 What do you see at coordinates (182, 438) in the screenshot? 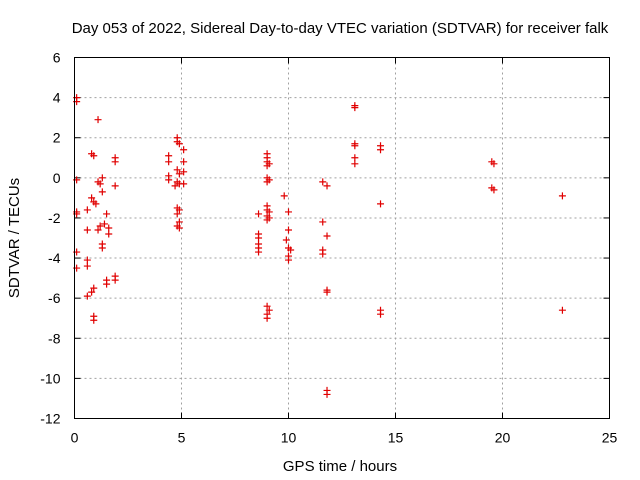
I see `x-tick-label: 5` at bounding box center [182, 438].